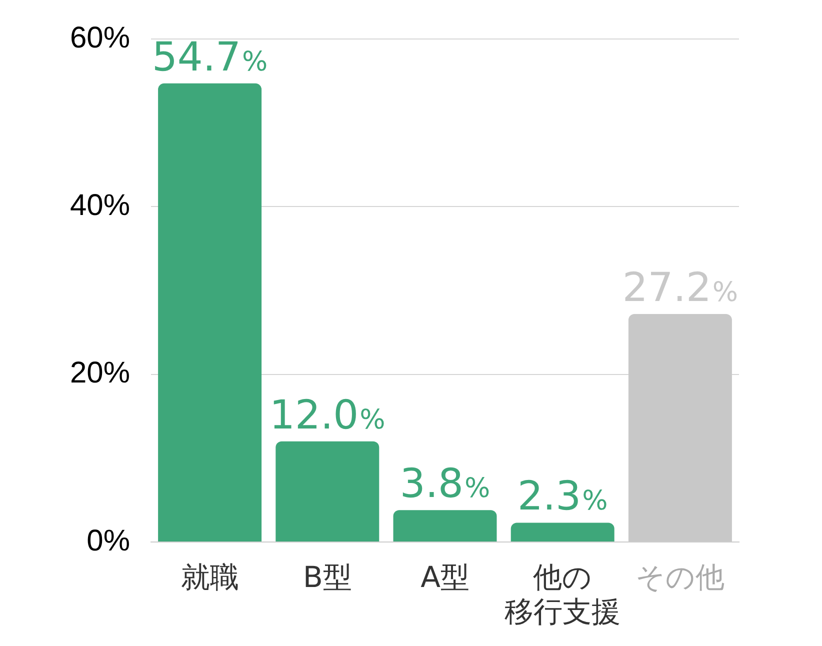 The height and width of the screenshot is (646, 822). What do you see at coordinates (445, 577) in the screenshot?
I see `x-tick-label: A型` at bounding box center [445, 577].